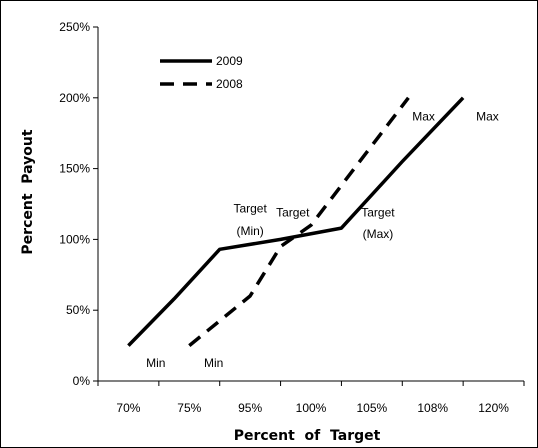  What do you see at coordinates (378, 234) in the screenshot?
I see `annotation-label: (Max)` at bounding box center [378, 234].